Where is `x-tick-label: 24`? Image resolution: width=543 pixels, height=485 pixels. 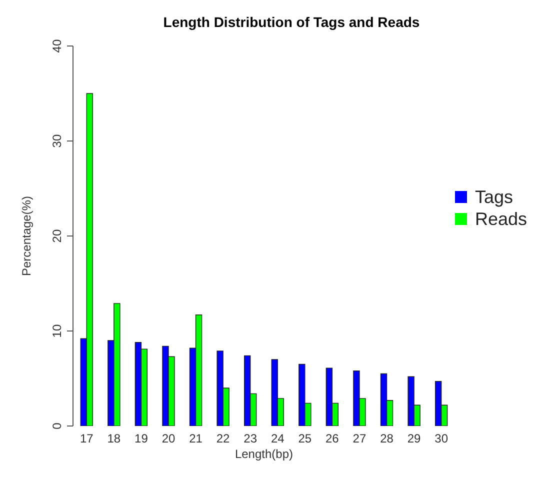
x-tick-label: 24 is located at coordinates (277, 439).